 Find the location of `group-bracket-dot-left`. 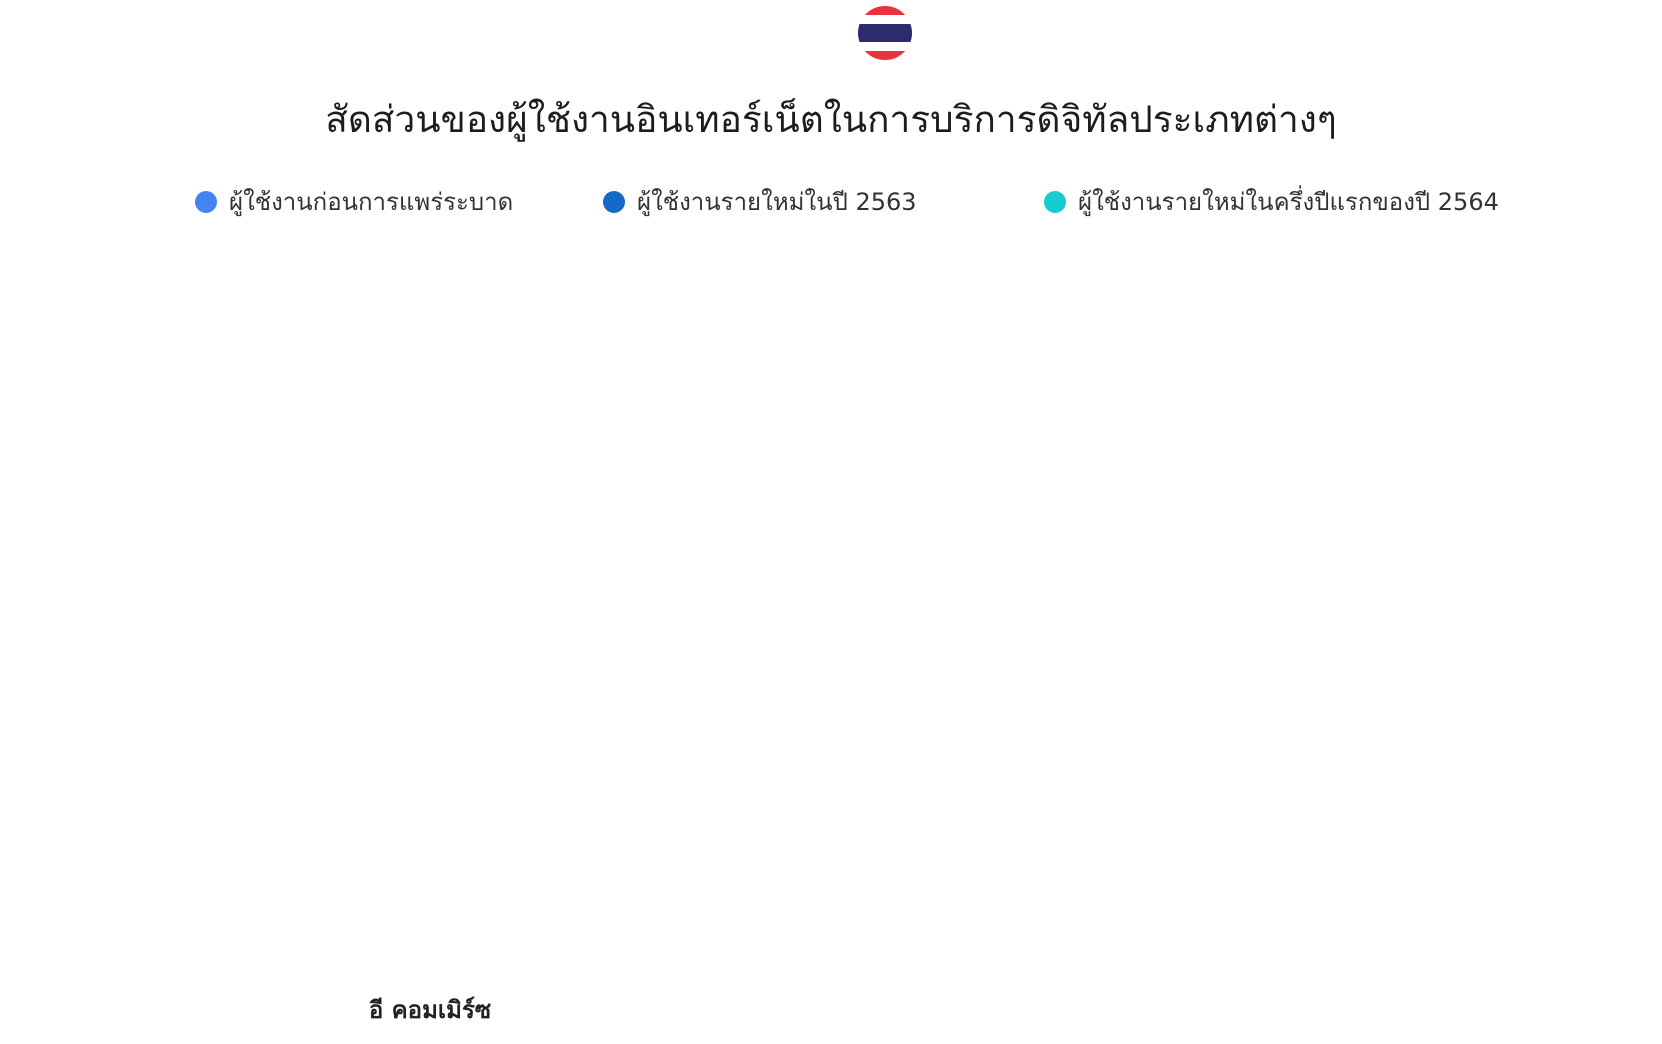

group-bracket-dot-left is located at coordinates (60, 1016).